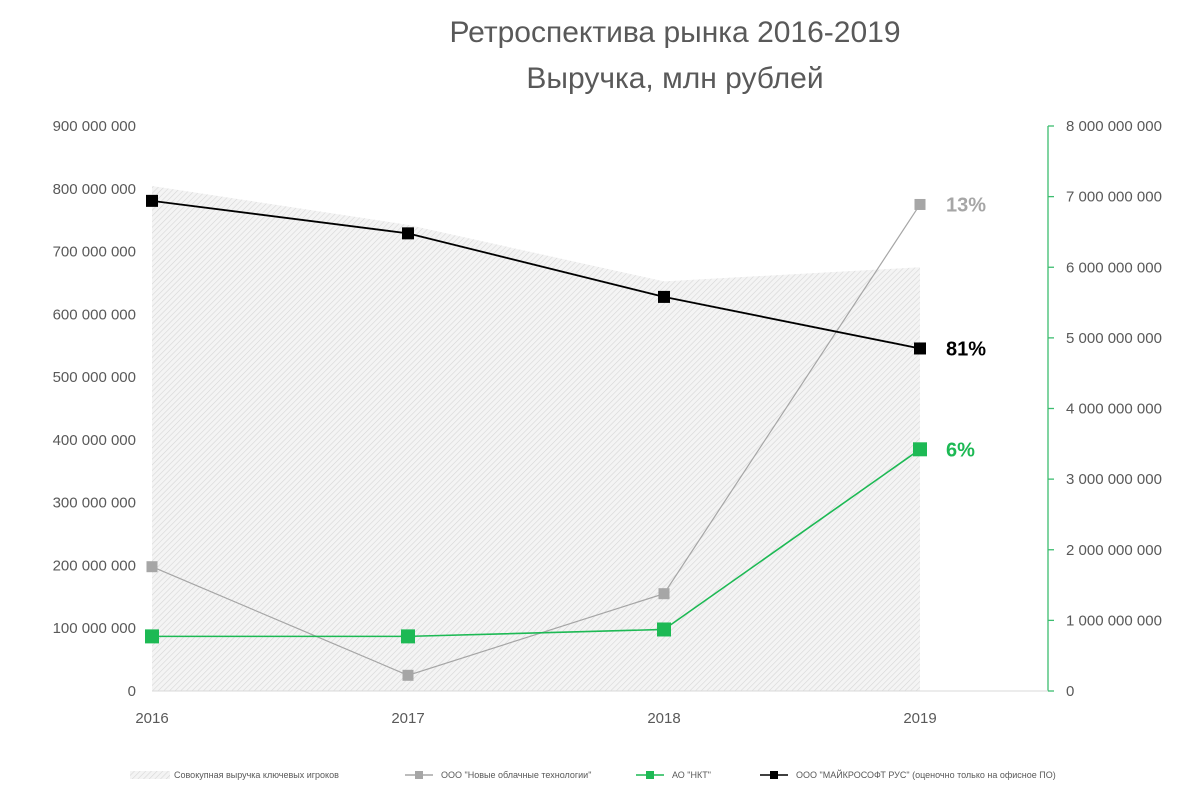 This screenshot has width=1200, height=800. What do you see at coordinates (150, 775) in the screenshot?
I see `legend-swatch-area` at bounding box center [150, 775].